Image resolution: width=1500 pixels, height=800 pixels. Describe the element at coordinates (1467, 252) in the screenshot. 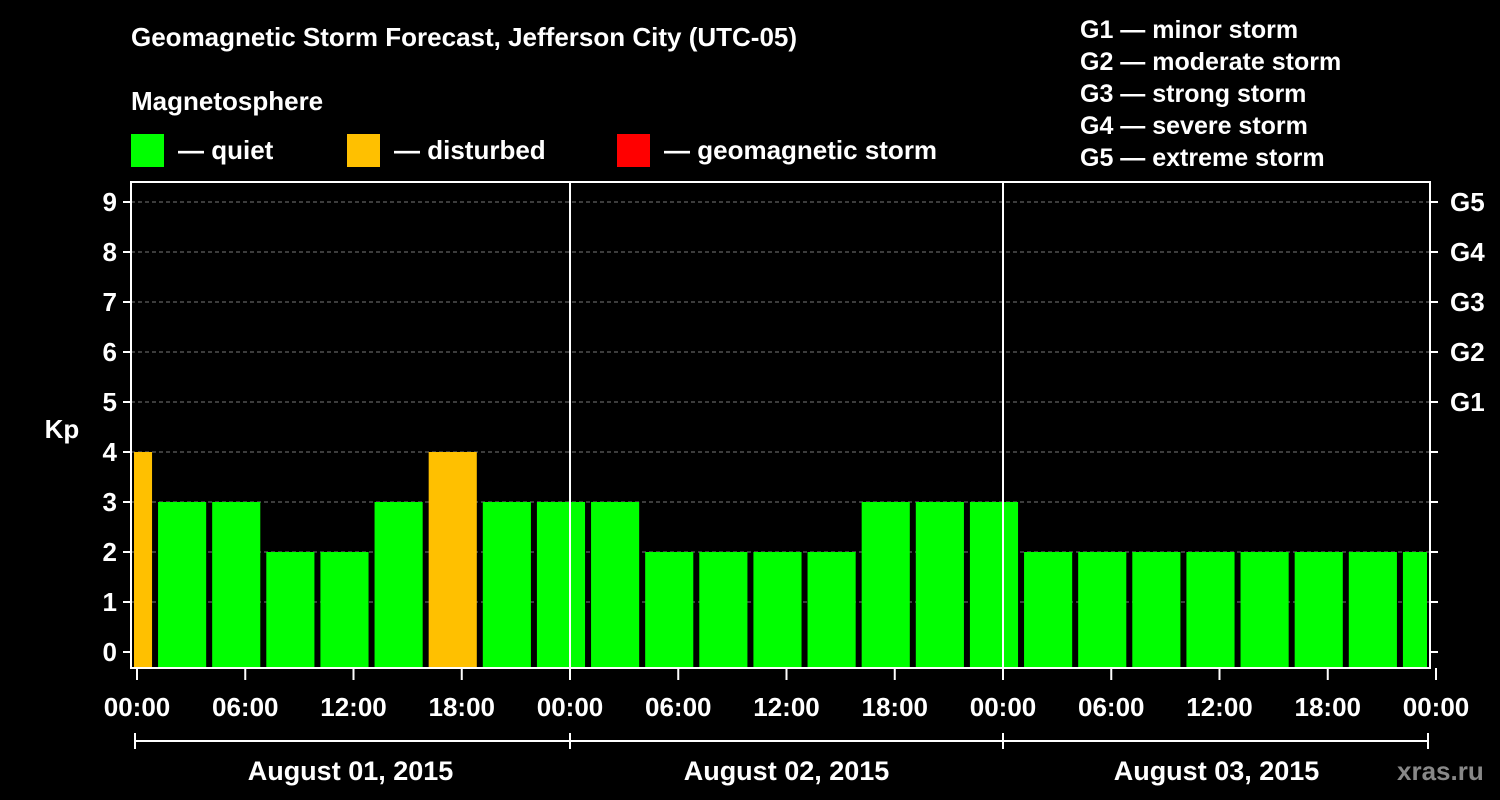

I see `g-level-label: G4` at that location.